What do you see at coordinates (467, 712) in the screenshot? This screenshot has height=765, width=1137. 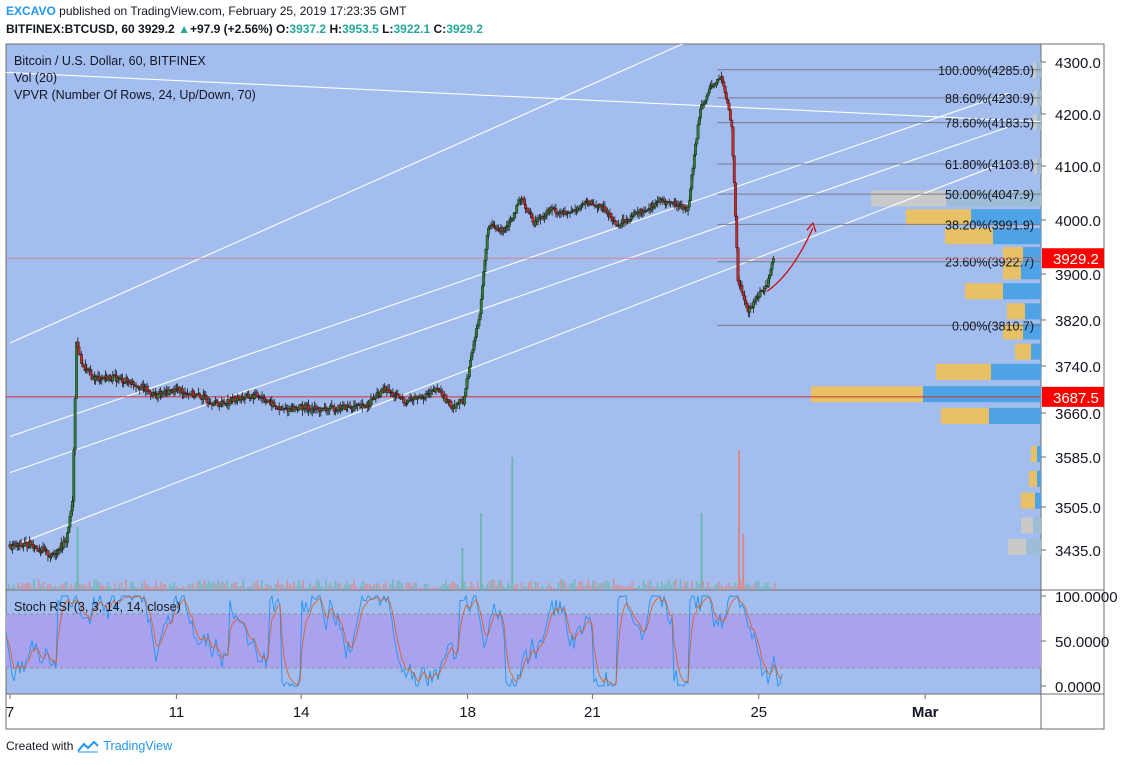 I see `time-tick-label: 18` at bounding box center [467, 712].